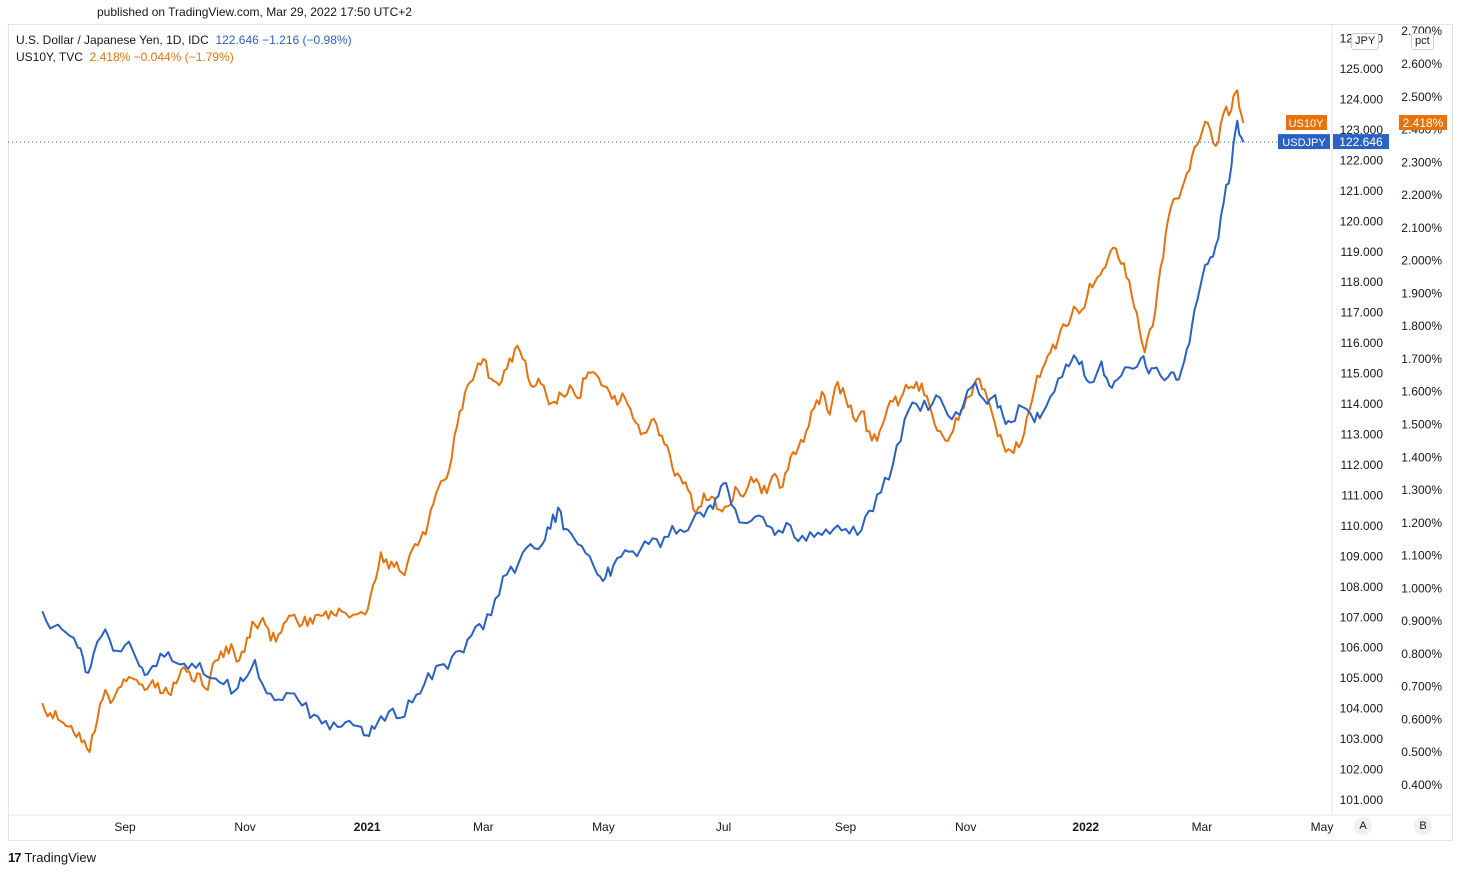 This screenshot has height=875, width=1459. I want to click on left-axis-tick-label: 117.000, so click(1362, 313).